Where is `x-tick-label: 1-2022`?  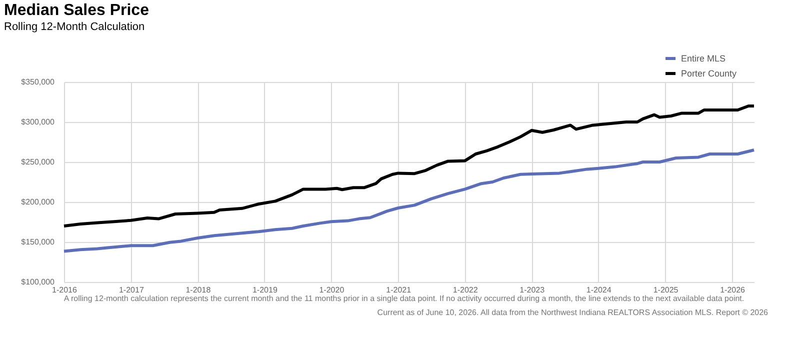 x-tick-label: 1-2022 is located at coordinates (465, 290).